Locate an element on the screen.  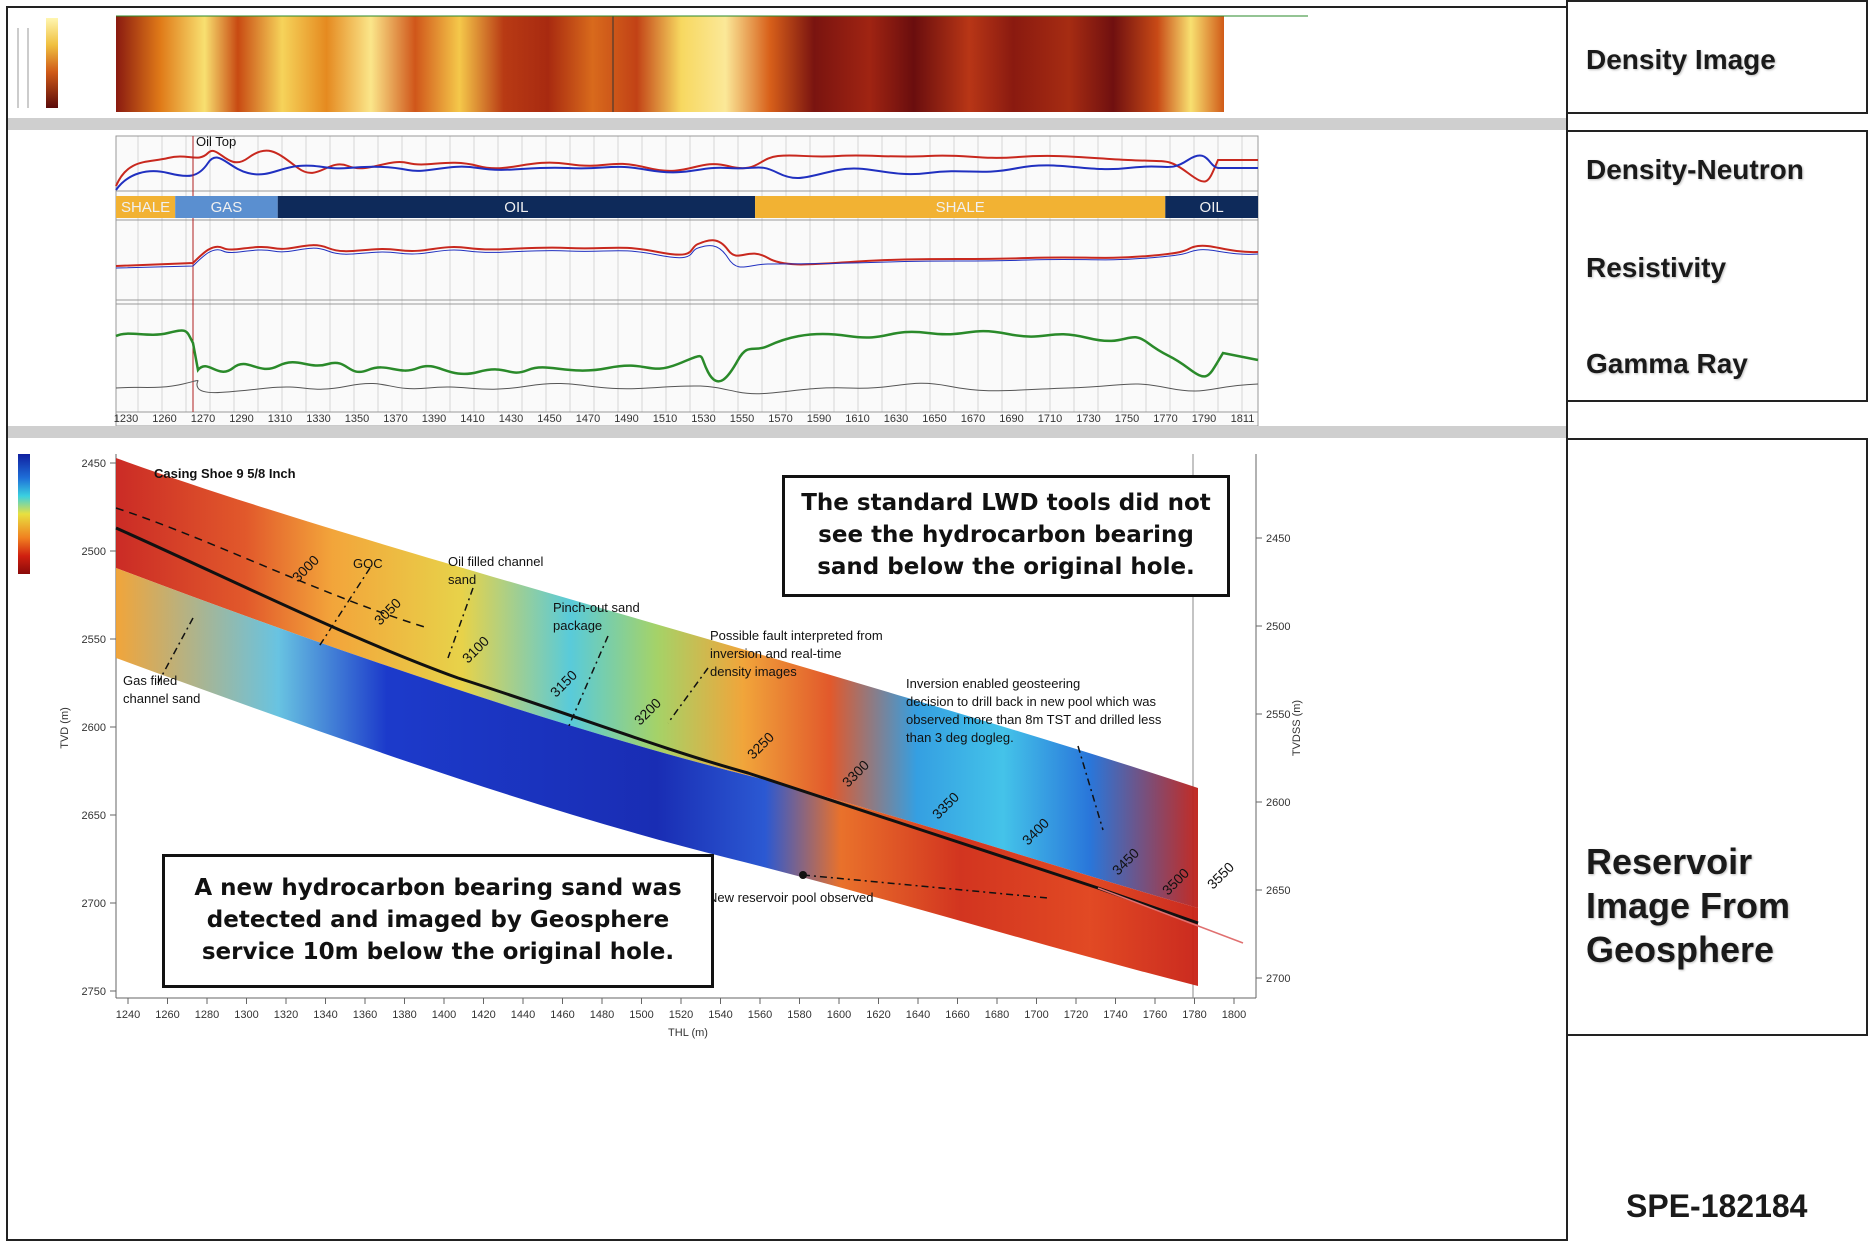
log-tick-12: 1470 is located at coordinates (588, 419).